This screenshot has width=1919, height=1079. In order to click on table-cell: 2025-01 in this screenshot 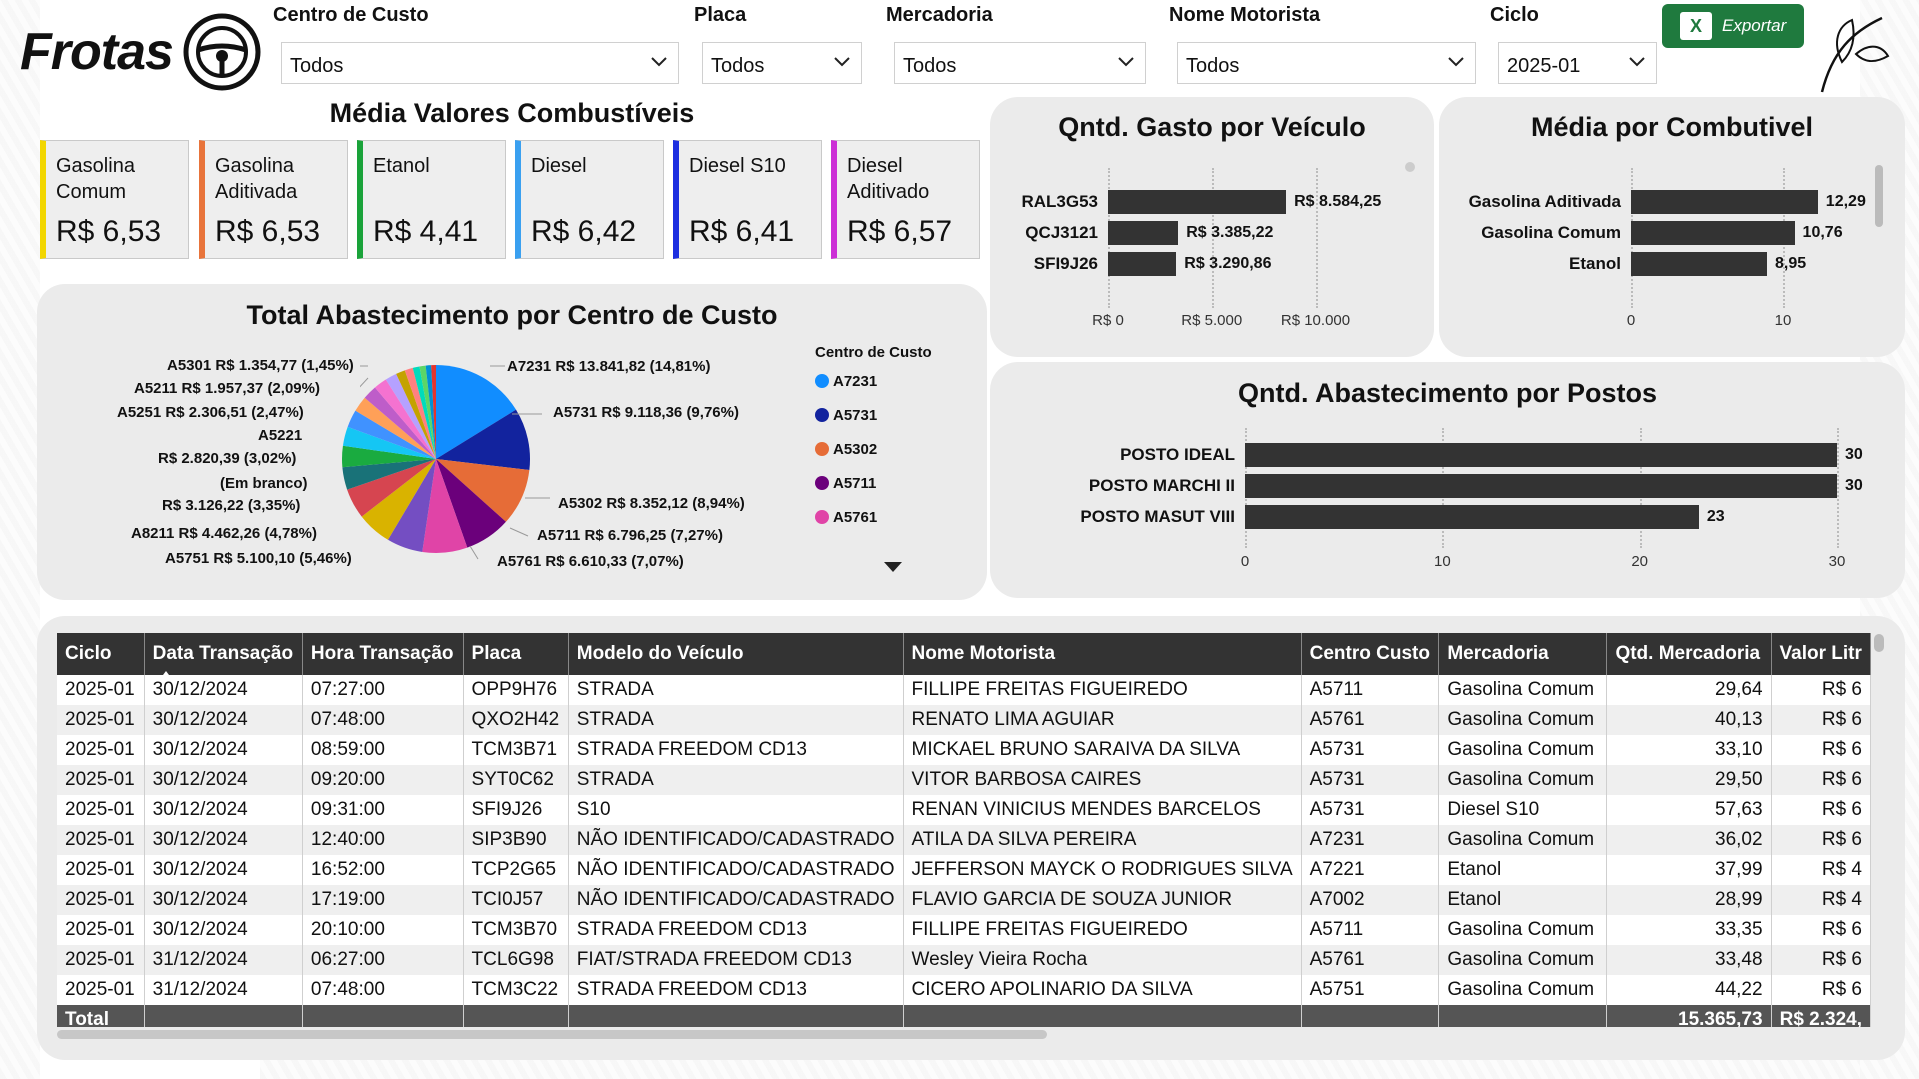, I will do `click(101, 990)`.